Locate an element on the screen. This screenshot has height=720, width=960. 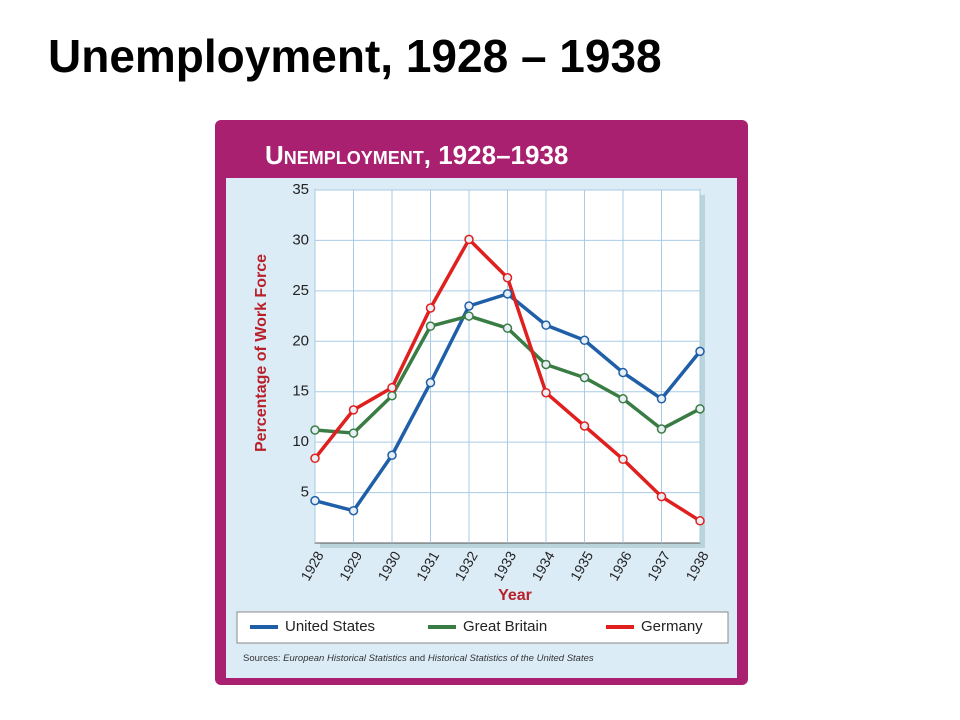
y-tick-label: 35 is located at coordinates (300, 189).